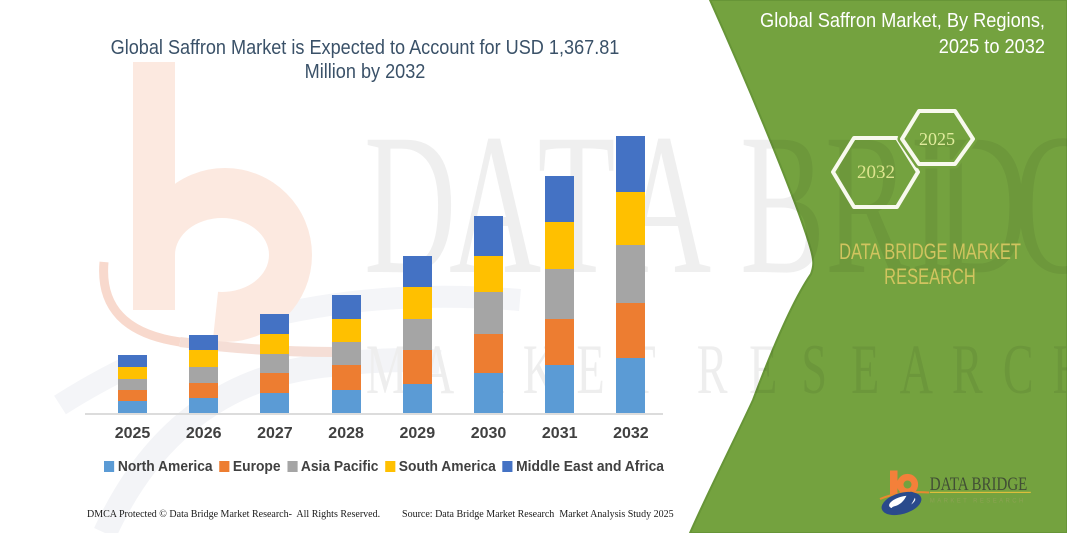 This screenshot has width=1067, height=533. What do you see at coordinates (978, 502) in the screenshot?
I see `svg-text: MARKET RESEARCH` at bounding box center [978, 502].